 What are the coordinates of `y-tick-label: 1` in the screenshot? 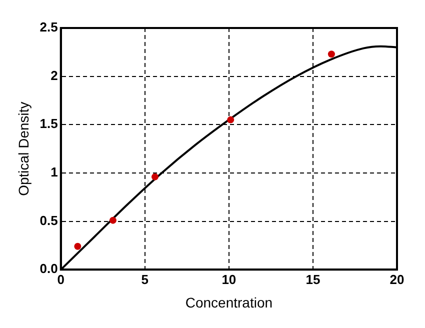 It's located at (54, 172).